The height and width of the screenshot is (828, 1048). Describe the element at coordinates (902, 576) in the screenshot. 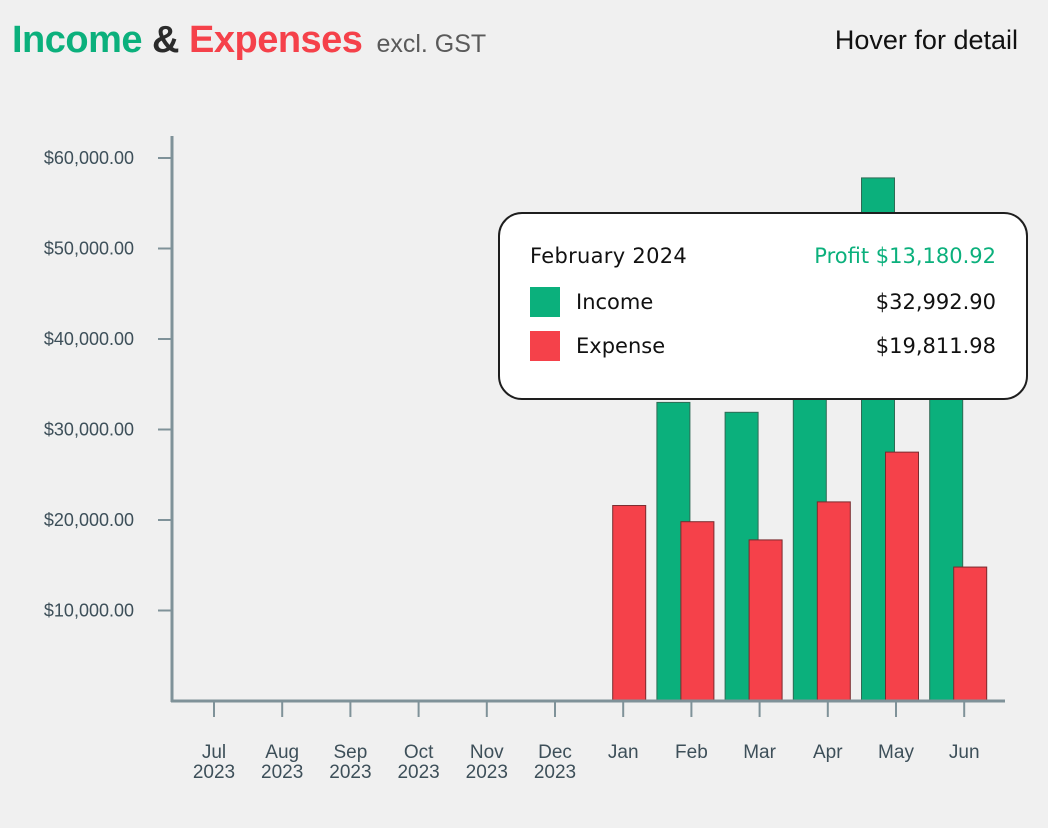

I see `expense-bar-may` at that location.